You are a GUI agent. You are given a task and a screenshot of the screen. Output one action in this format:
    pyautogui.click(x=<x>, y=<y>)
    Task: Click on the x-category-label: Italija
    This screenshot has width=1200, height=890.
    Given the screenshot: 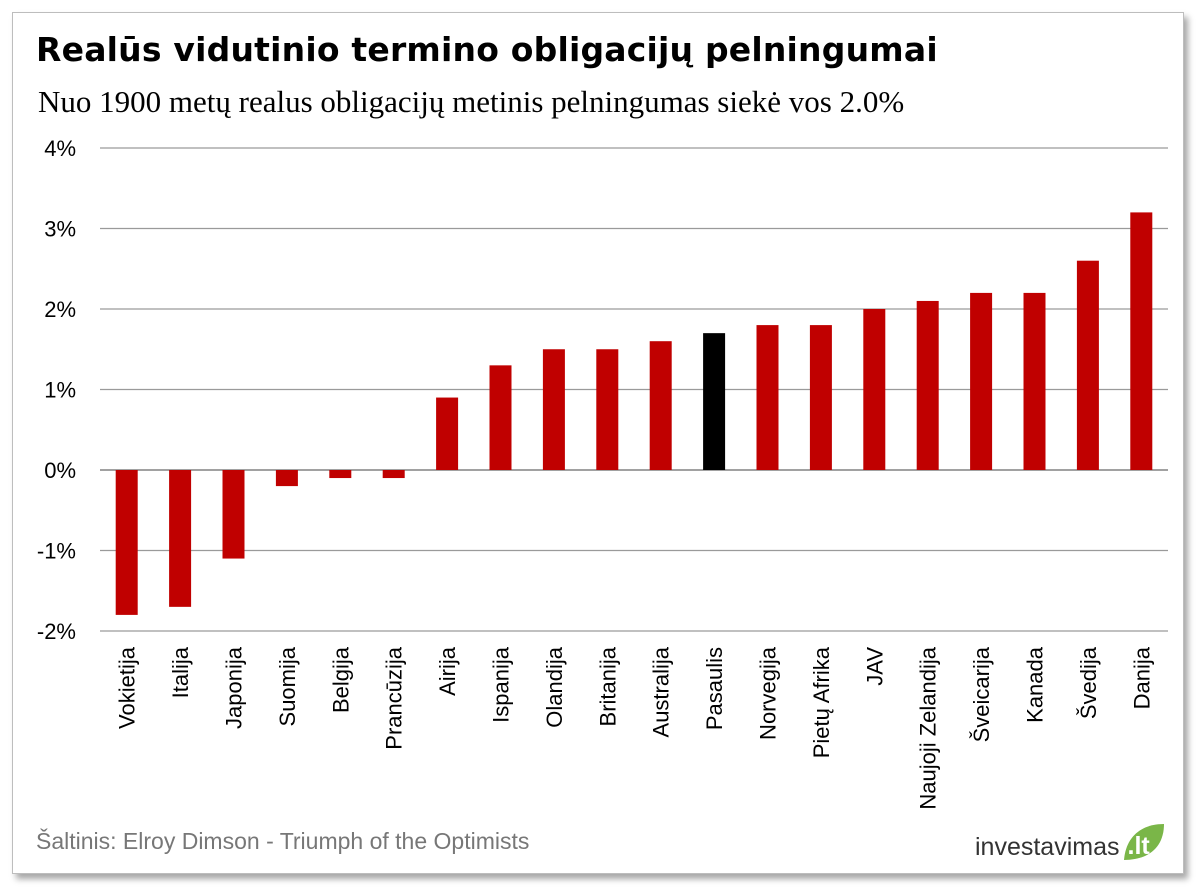 What is the action you would take?
    pyautogui.click(x=180, y=672)
    